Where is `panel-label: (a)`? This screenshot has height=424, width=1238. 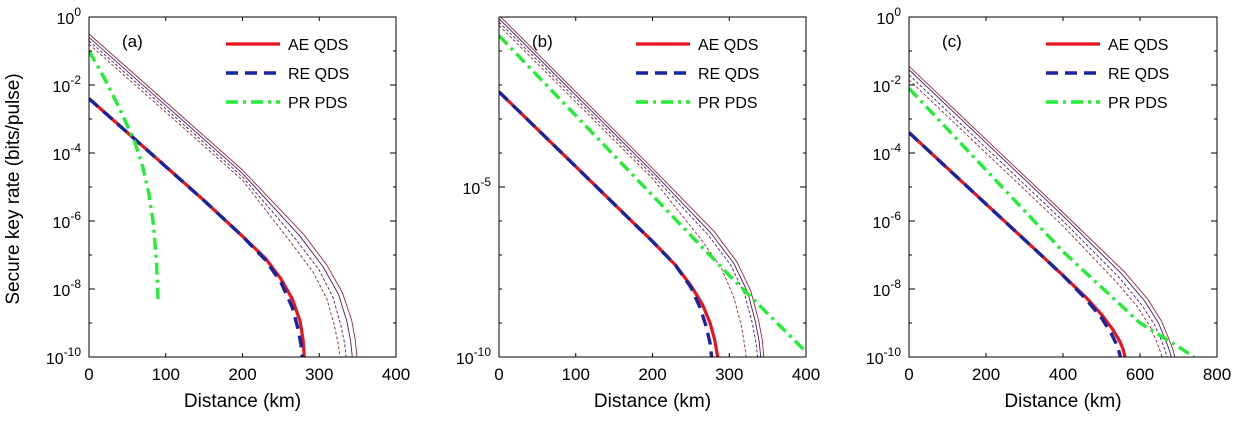
panel-label: (a) is located at coordinates (132, 41).